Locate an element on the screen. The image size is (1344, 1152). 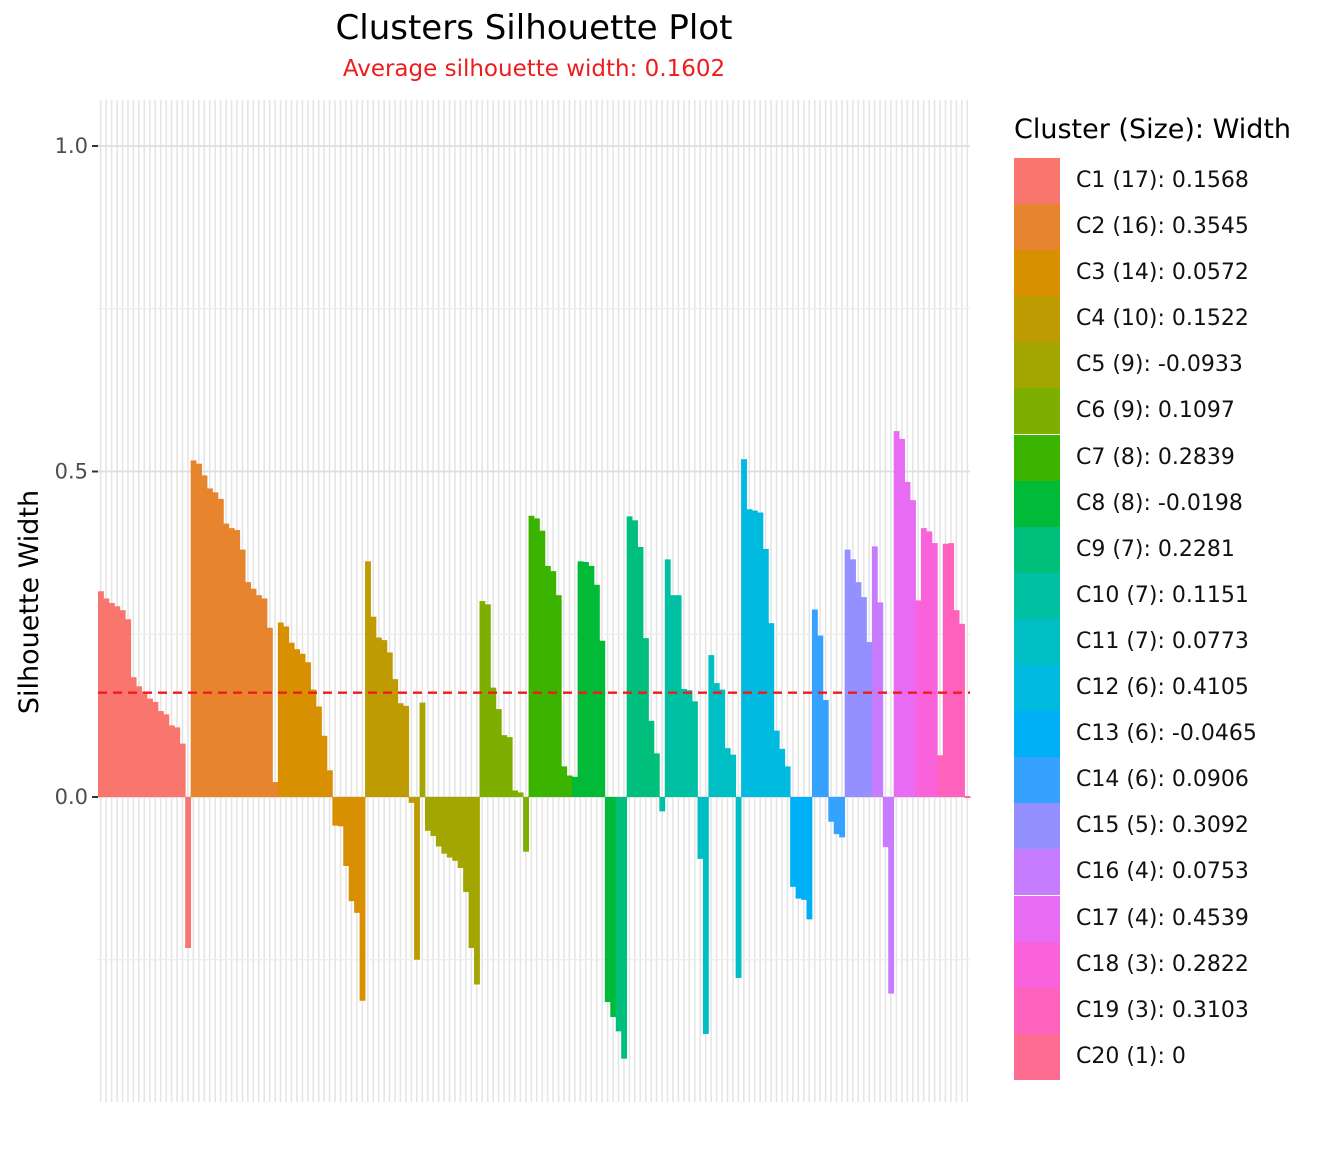
legend-item: C18 (3): 0.2822 is located at coordinates (1152, 964).